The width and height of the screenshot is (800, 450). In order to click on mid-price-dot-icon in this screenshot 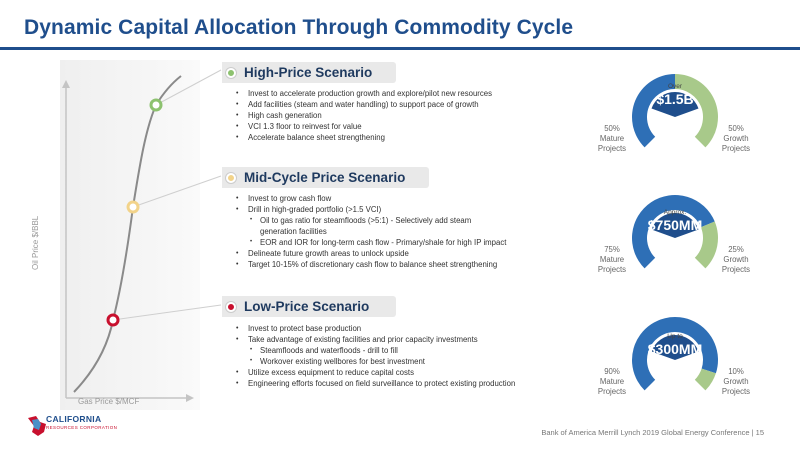, I will do `click(231, 177)`.